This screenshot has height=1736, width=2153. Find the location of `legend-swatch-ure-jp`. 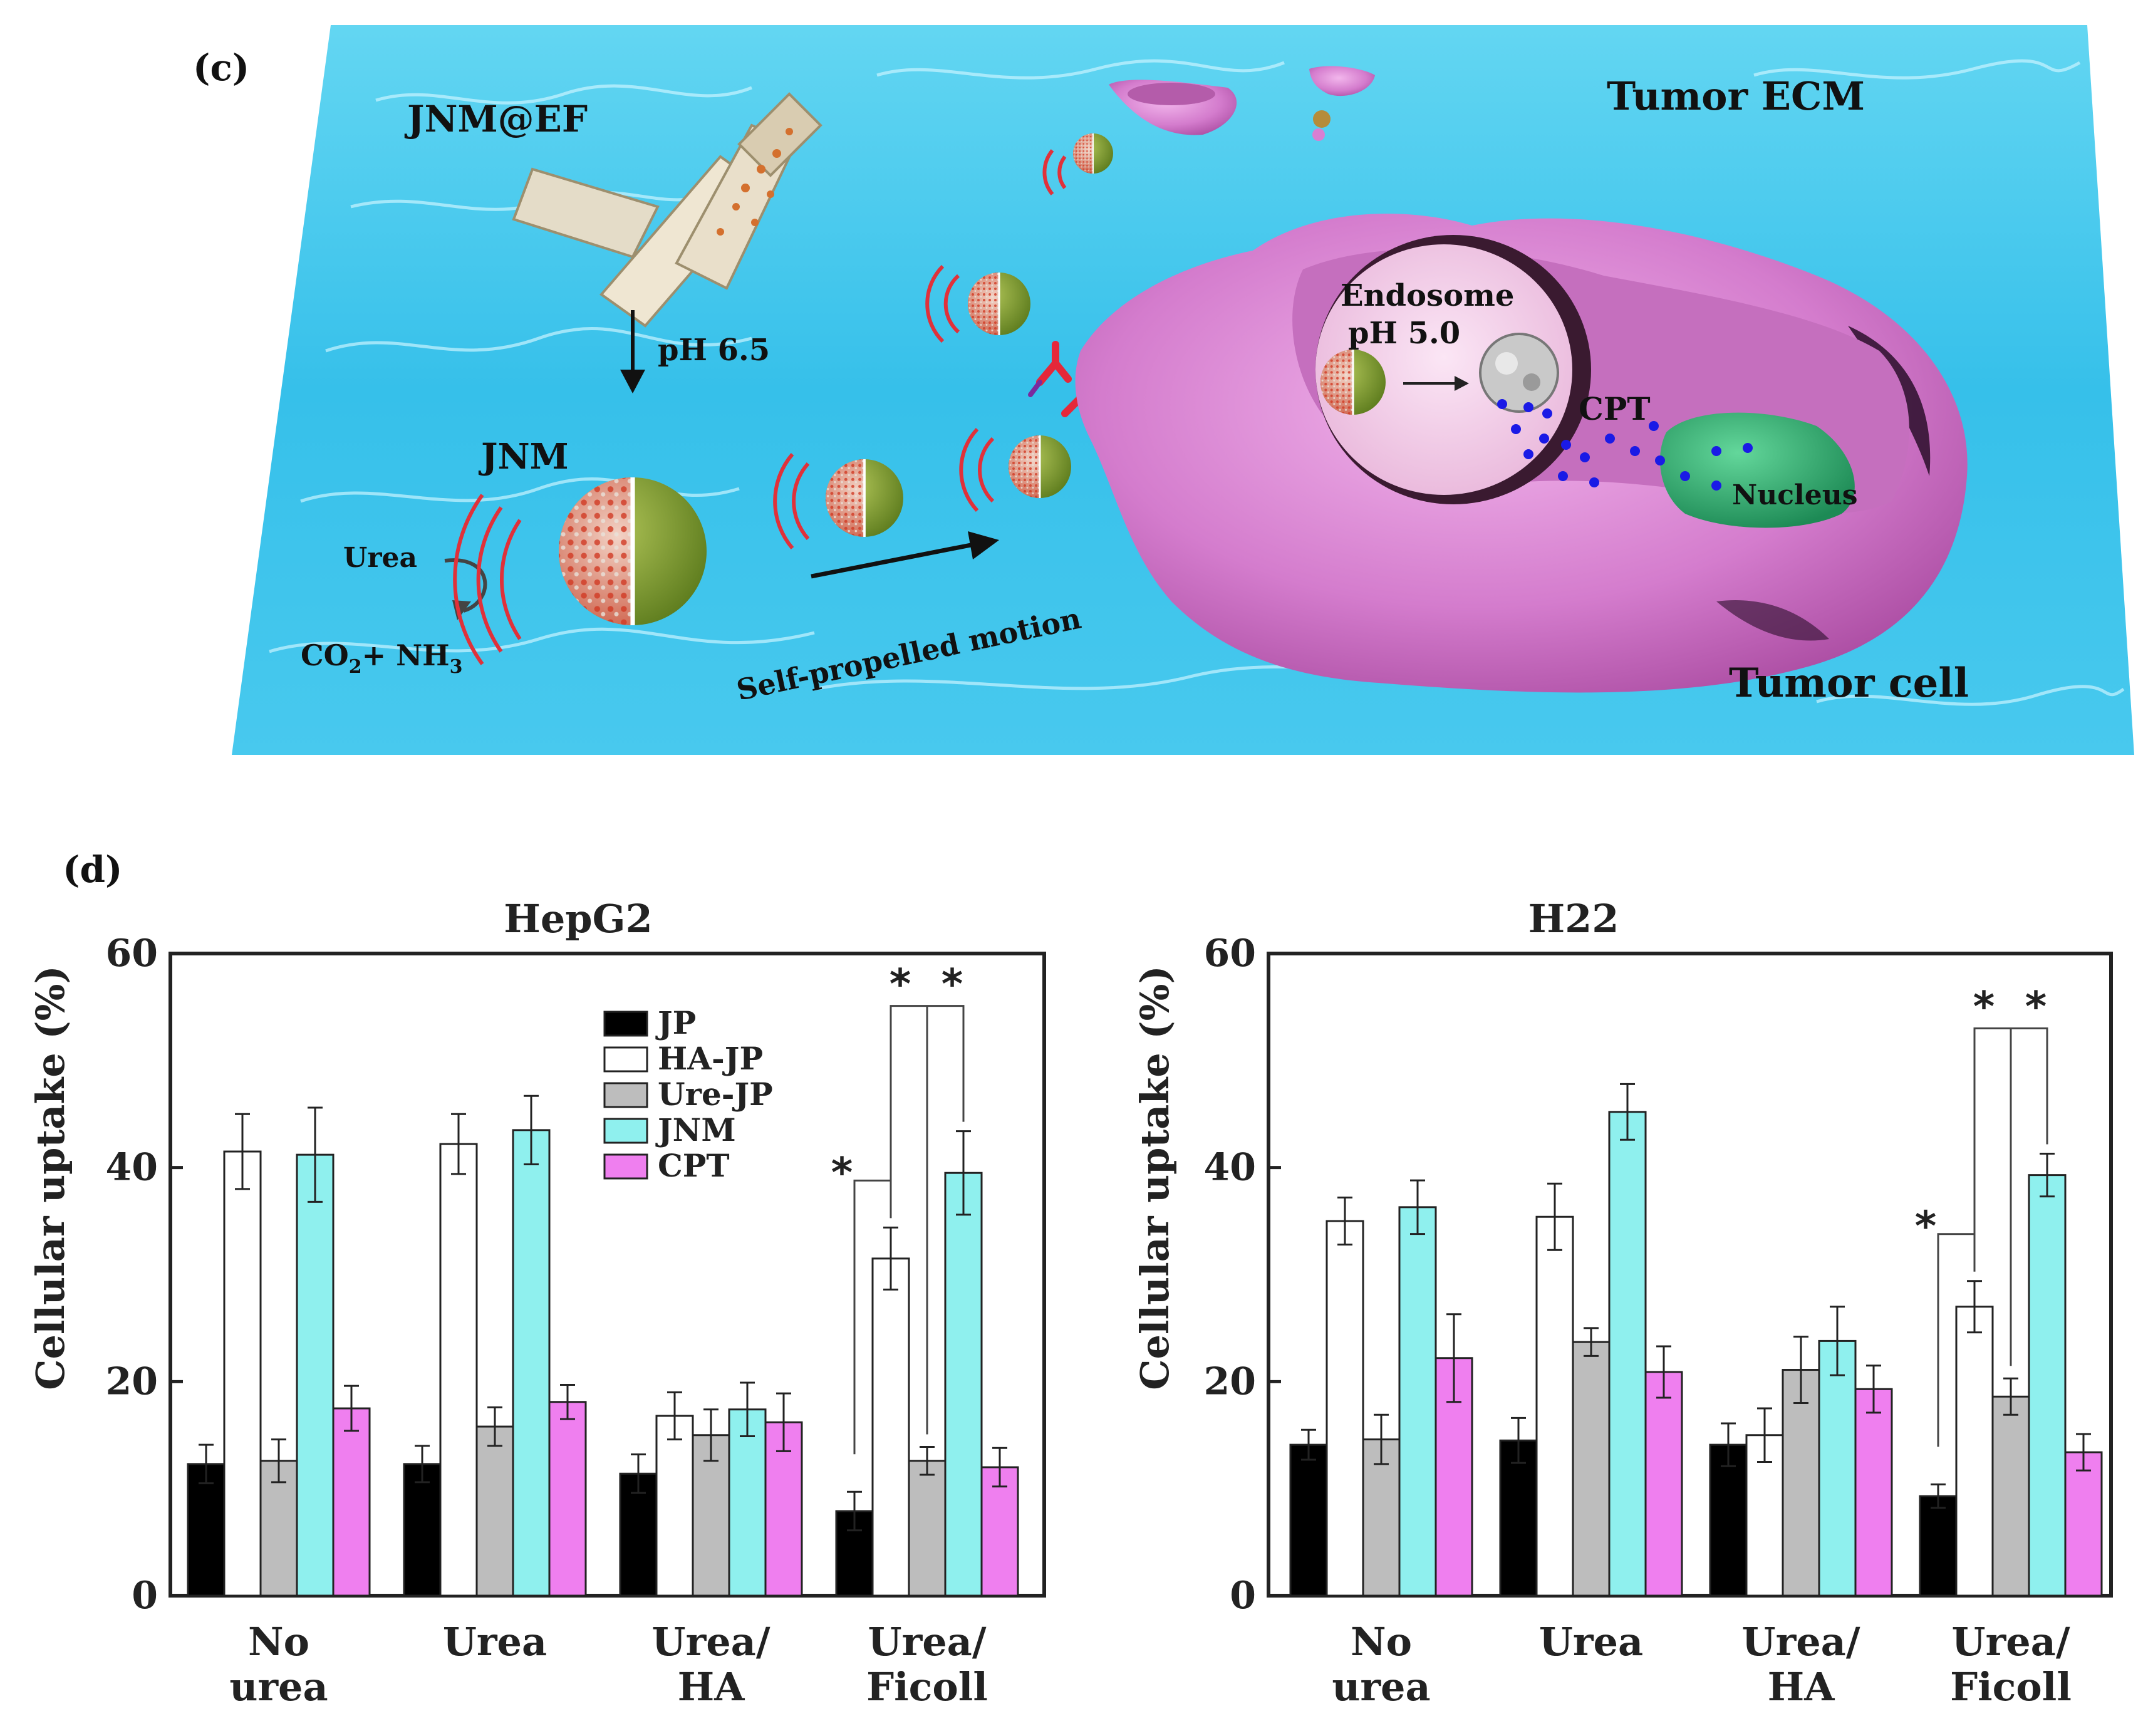

legend-swatch-ure-jp is located at coordinates (625, 1095).